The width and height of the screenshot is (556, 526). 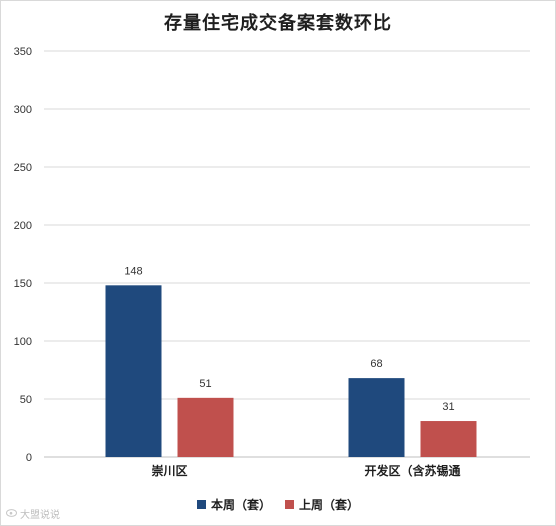 I want to click on y-tick-label: 0, so click(x=29, y=458).